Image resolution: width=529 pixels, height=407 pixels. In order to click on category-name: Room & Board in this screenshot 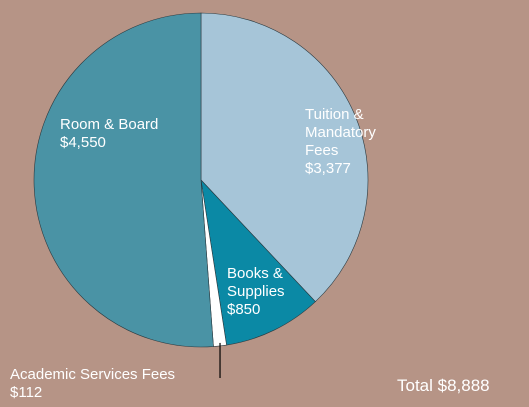, I will do `click(109, 124)`.